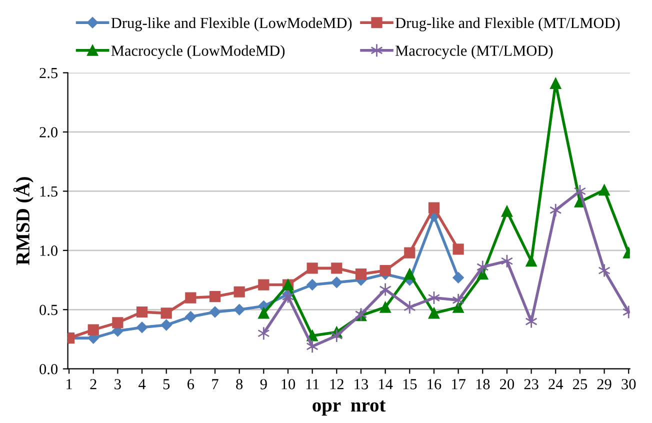  What do you see at coordinates (386, 384) in the screenshot?
I see `x-tick-label: 14` at bounding box center [386, 384].